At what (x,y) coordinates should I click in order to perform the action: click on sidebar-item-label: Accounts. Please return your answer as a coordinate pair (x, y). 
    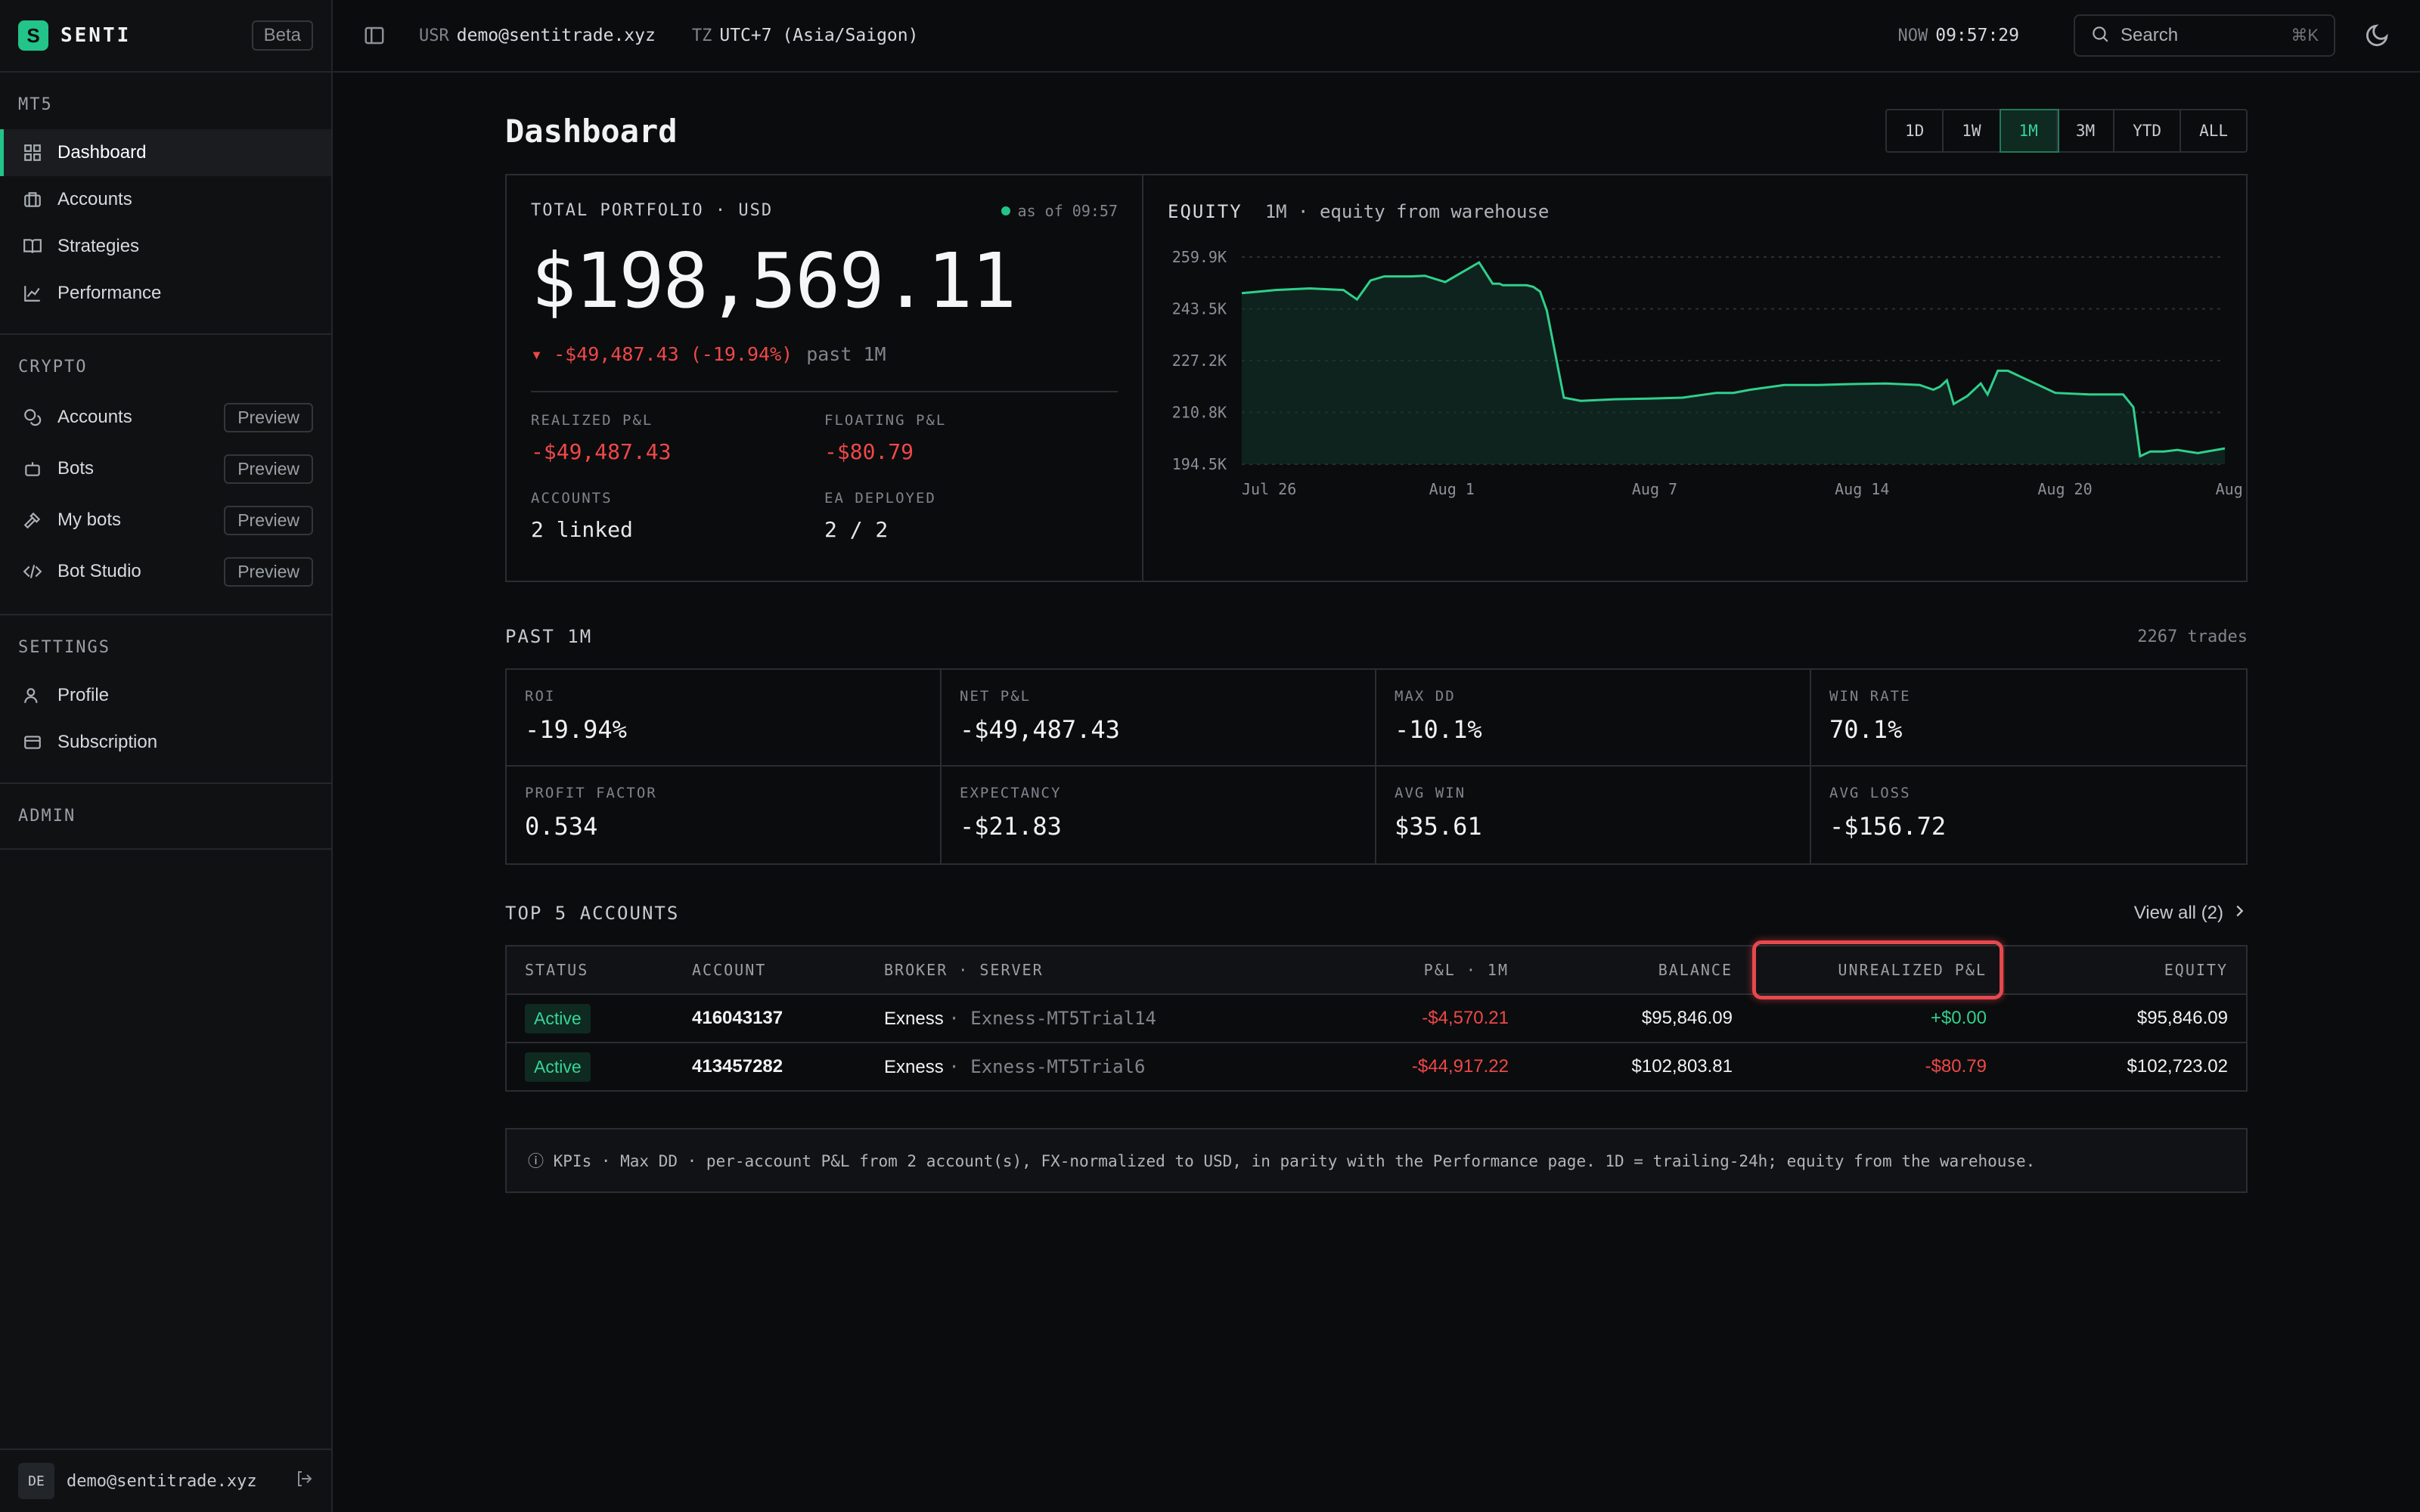
    Looking at the image, I should click on (94, 417).